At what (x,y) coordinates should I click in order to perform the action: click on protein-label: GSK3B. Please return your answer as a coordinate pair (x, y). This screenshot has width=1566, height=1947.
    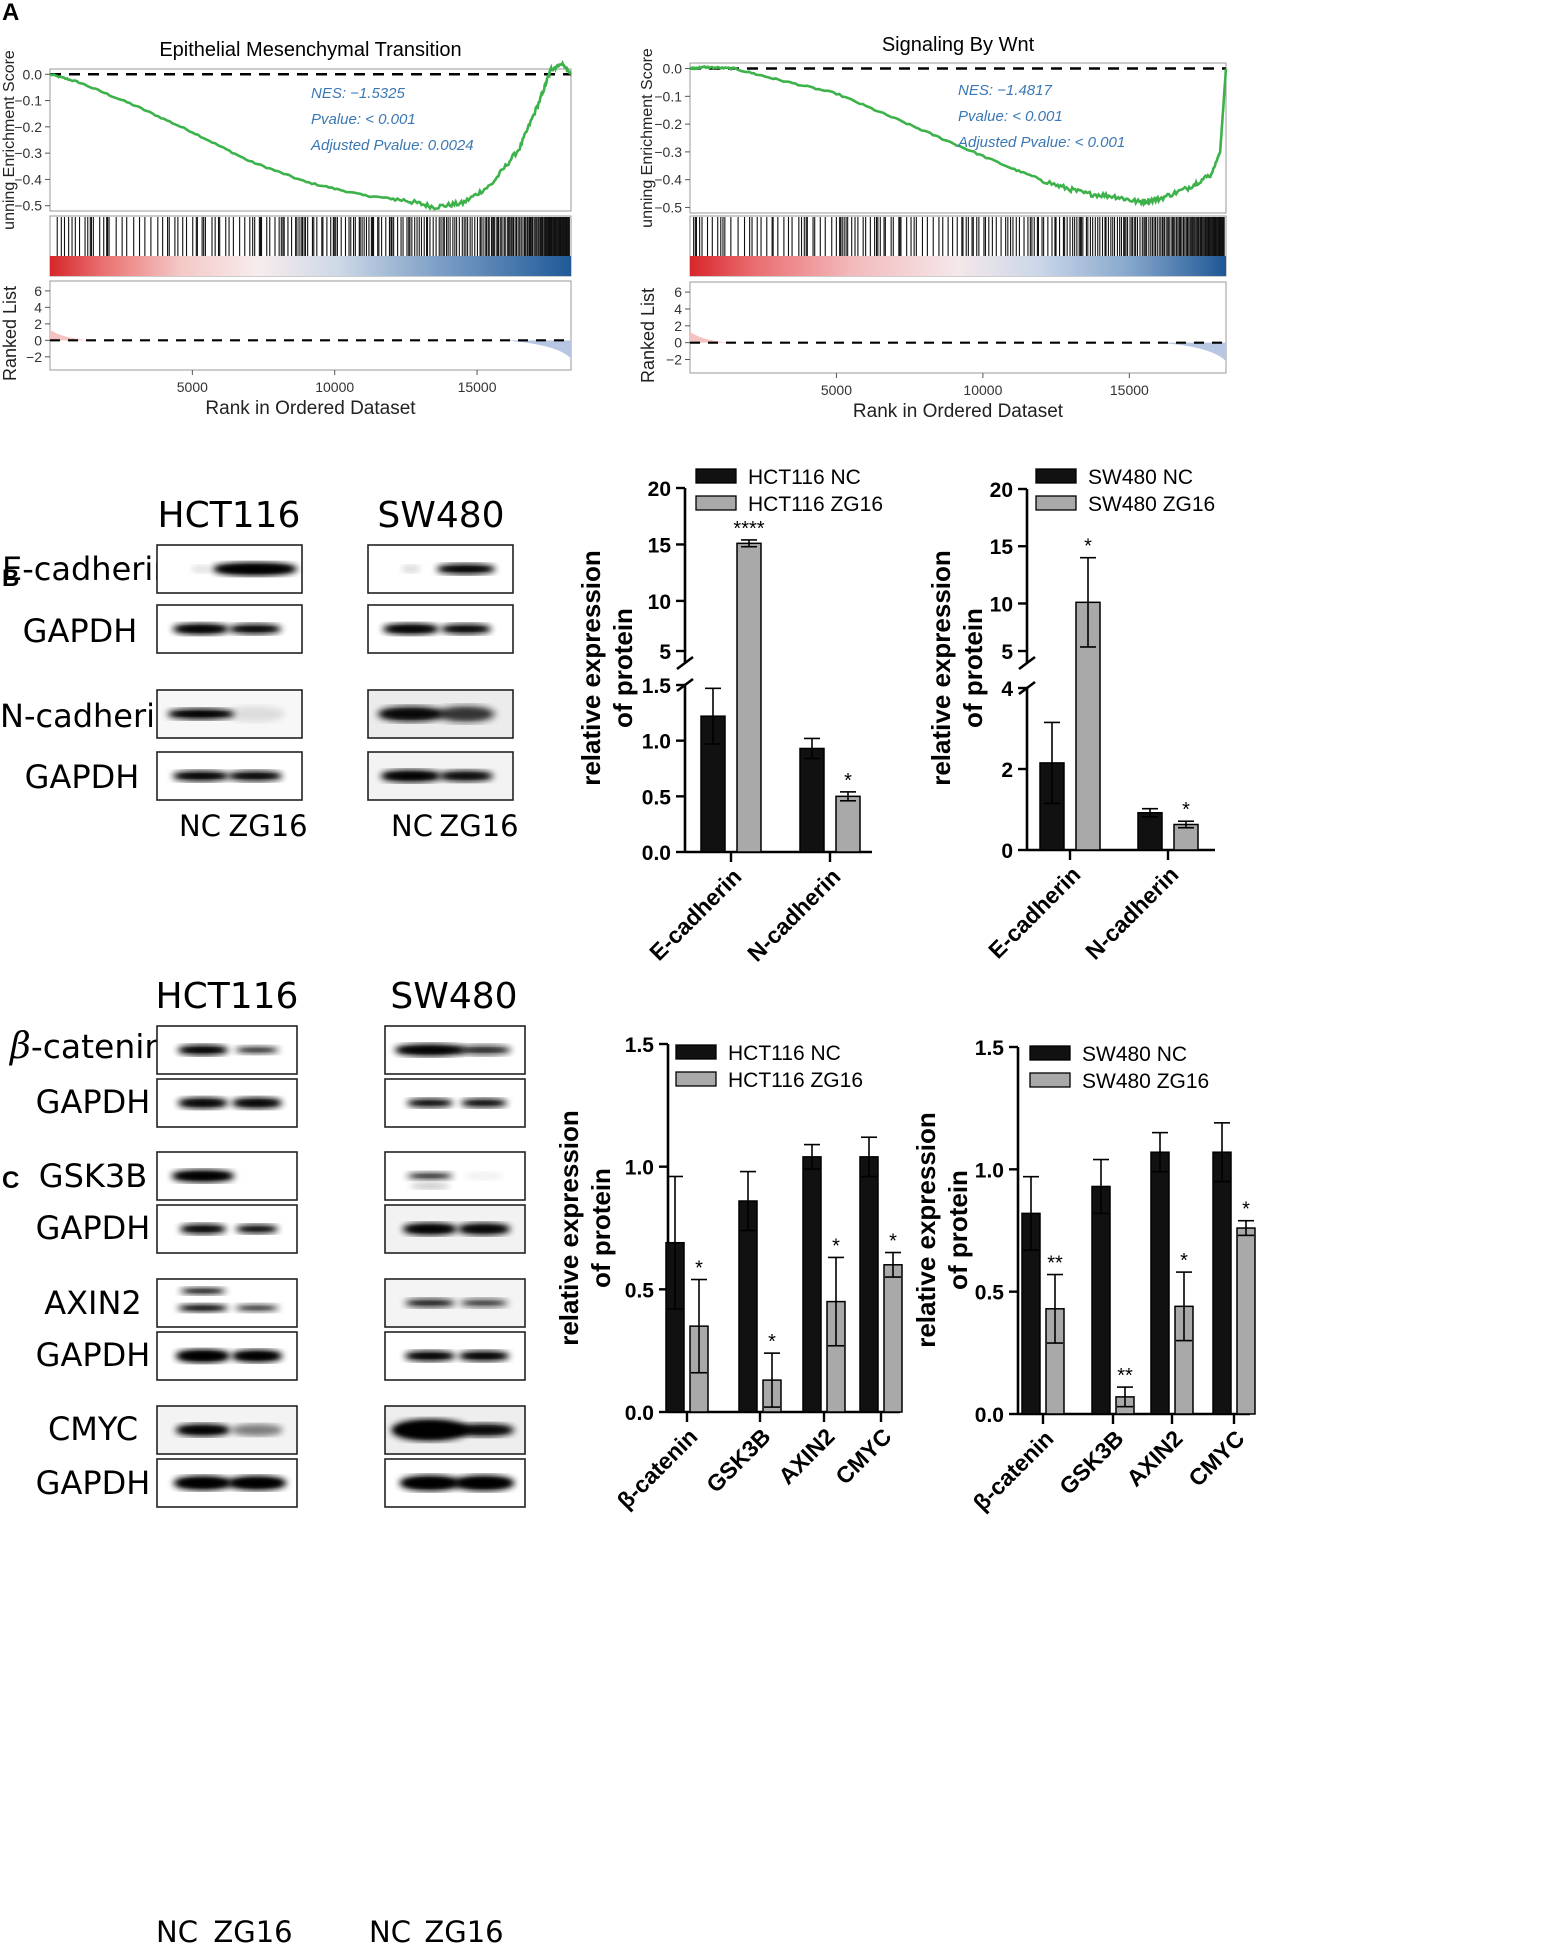
    Looking at the image, I should click on (93, 1176).